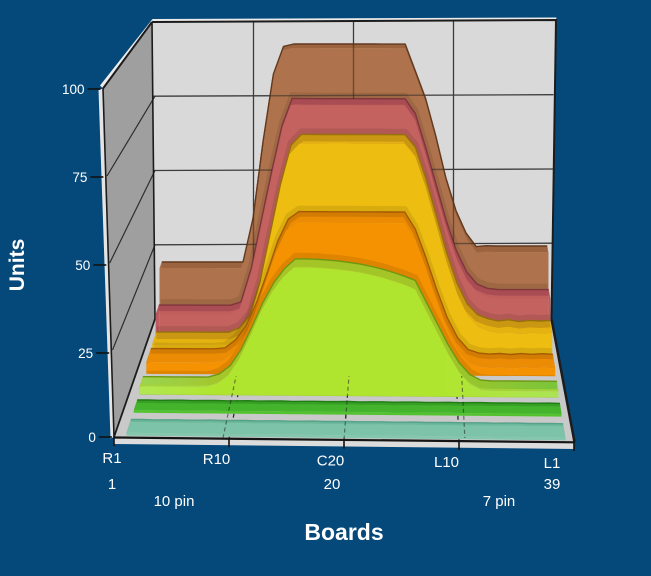 The width and height of the screenshot is (651, 576). Describe the element at coordinates (217, 459) in the screenshot. I see `svg-text: R10` at that location.